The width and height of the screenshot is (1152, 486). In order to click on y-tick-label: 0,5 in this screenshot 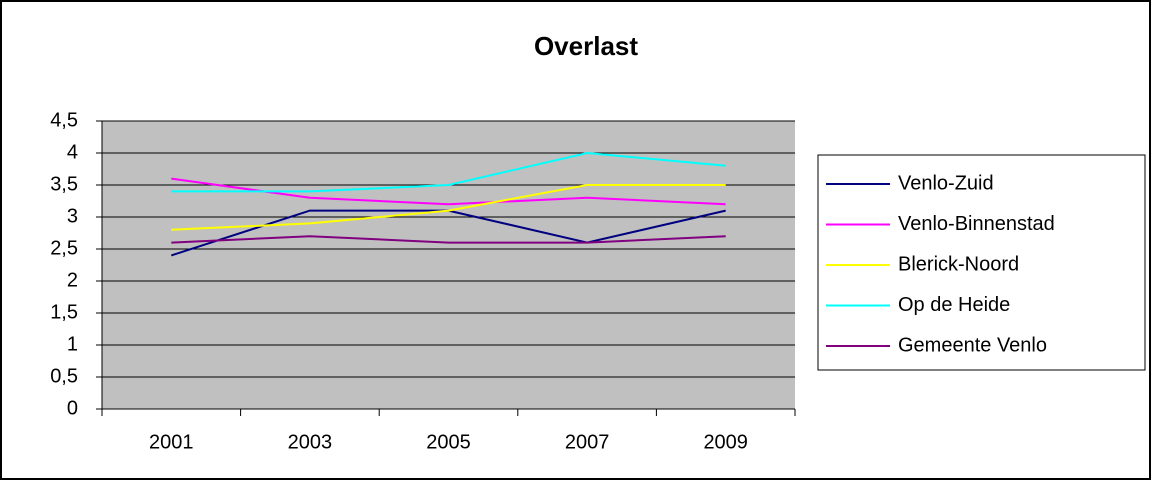, I will do `click(64, 376)`.